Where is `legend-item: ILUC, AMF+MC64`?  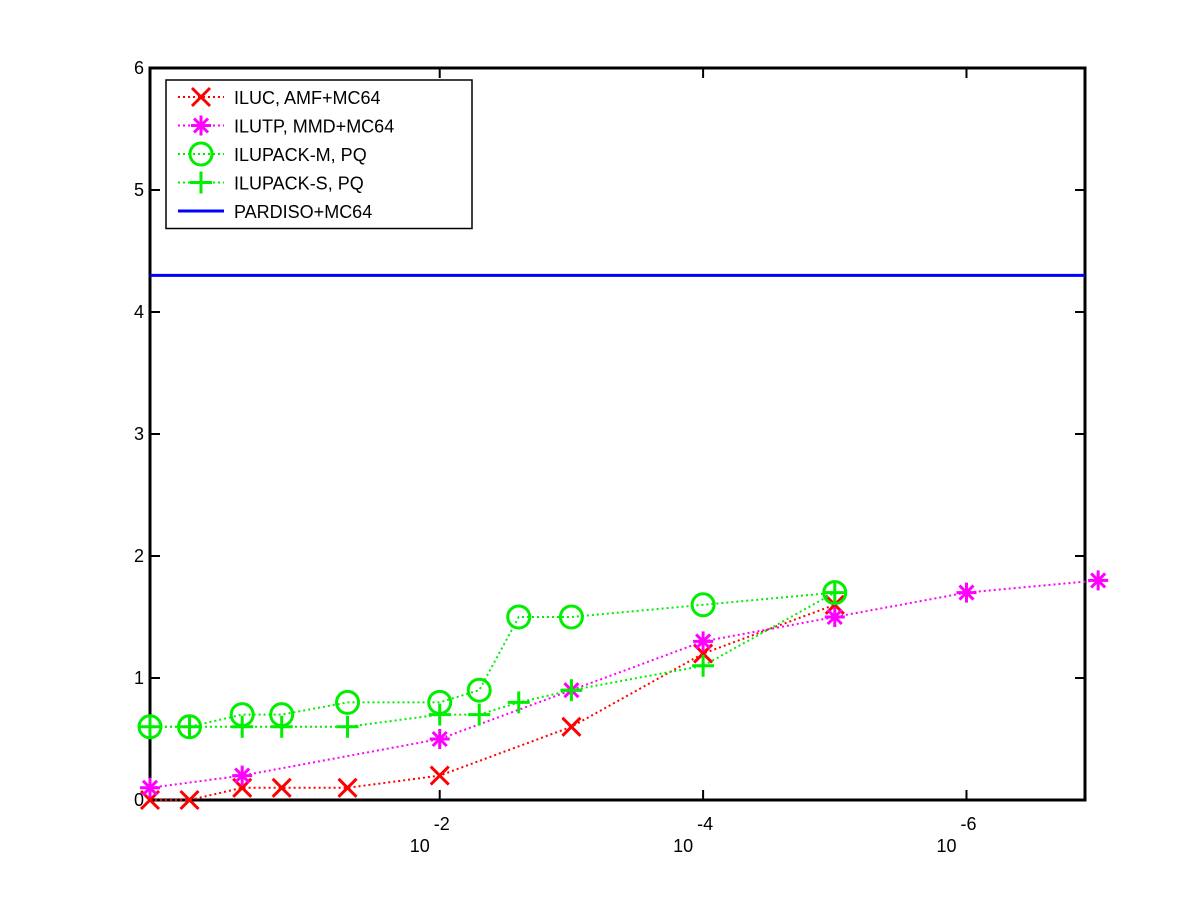
legend-item: ILUC, AMF+MC64 is located at coordinates (279, 97).